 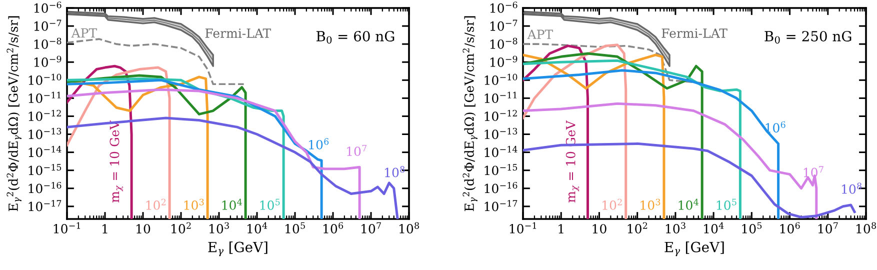 I want to click on series-label: 10$^{7}$, so click(x=357, y=150).